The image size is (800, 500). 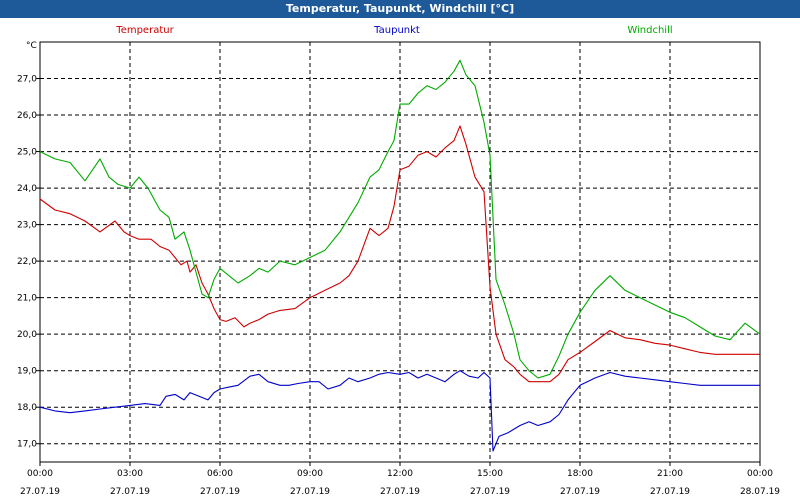 I want to click on series-line-taupunkt, so click(x=399, y=411).